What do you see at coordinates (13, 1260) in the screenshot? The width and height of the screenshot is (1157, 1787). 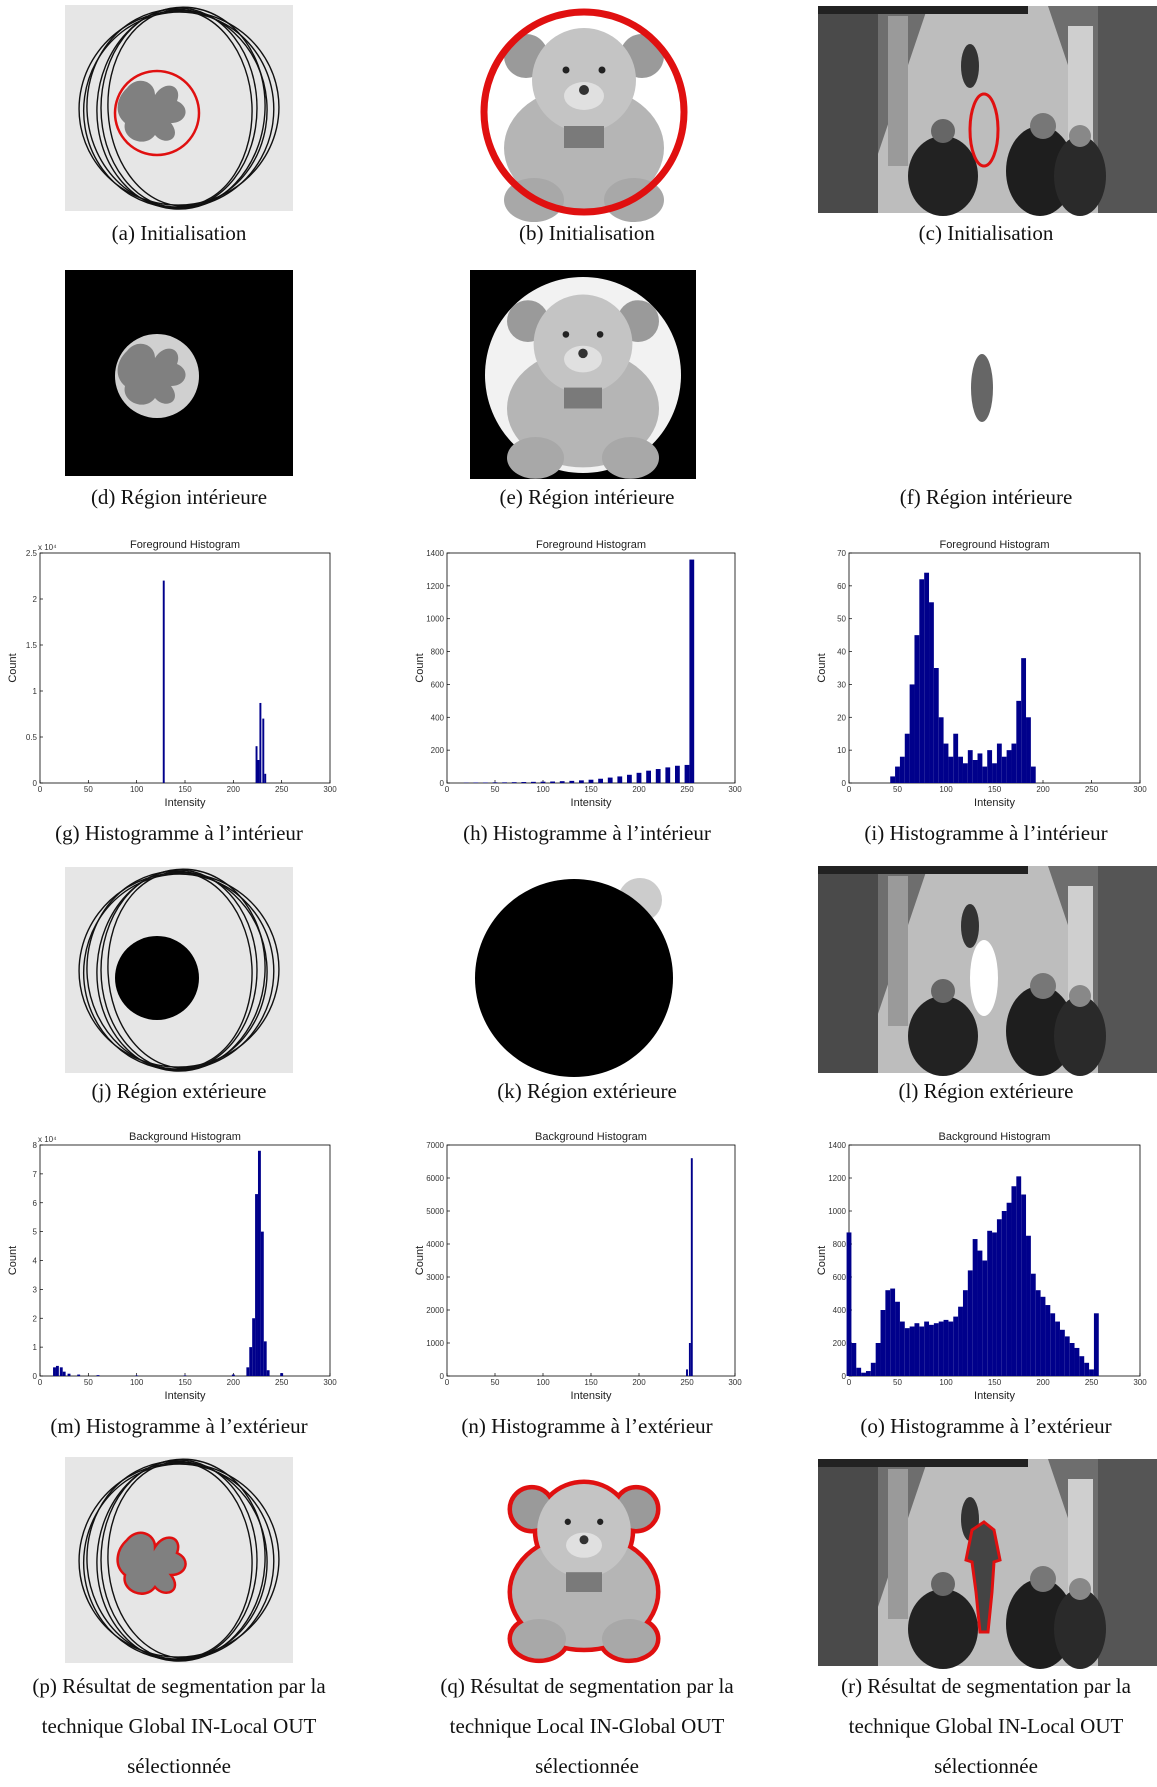 I see `y-axis-label: Count` at bounding box center [13, 1260].